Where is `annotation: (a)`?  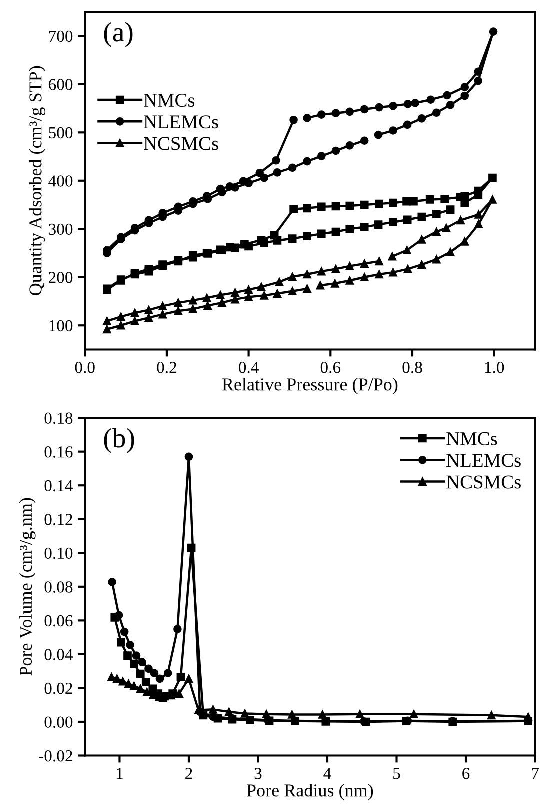
annotation: (a) is located at coordinates (118, 35).